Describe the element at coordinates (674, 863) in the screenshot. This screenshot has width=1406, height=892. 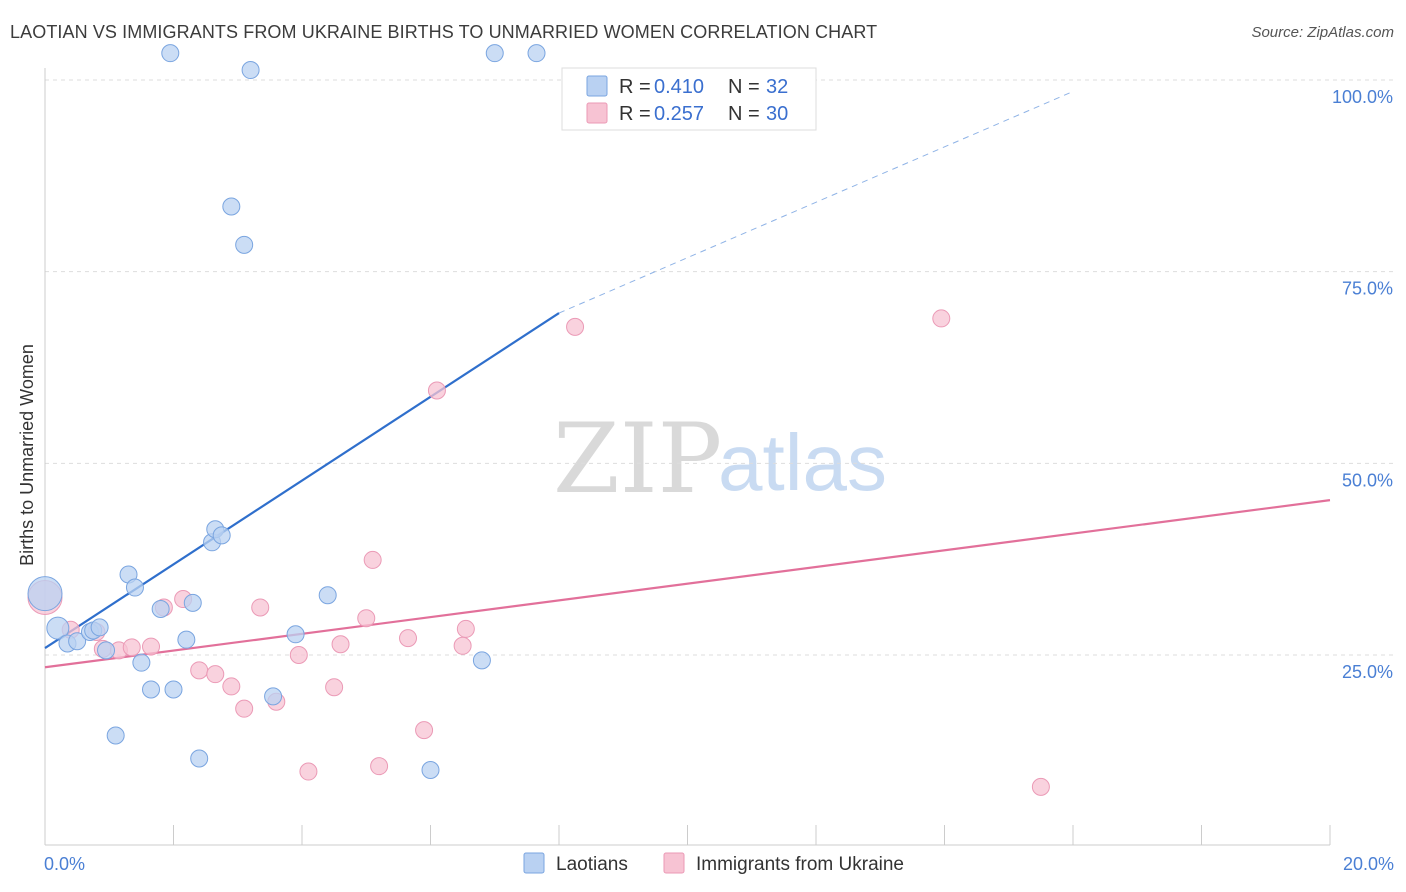
I see `bottom-legend-swatch-ukraine` at that location.